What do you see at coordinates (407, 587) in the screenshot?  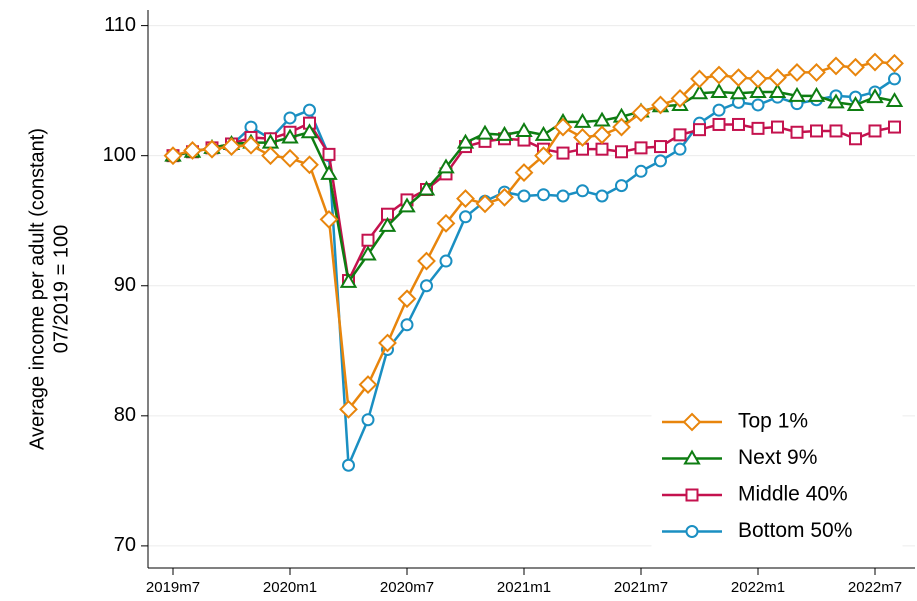 I see `x-tick-label: 2020m7` at bounding box center [407, 587].